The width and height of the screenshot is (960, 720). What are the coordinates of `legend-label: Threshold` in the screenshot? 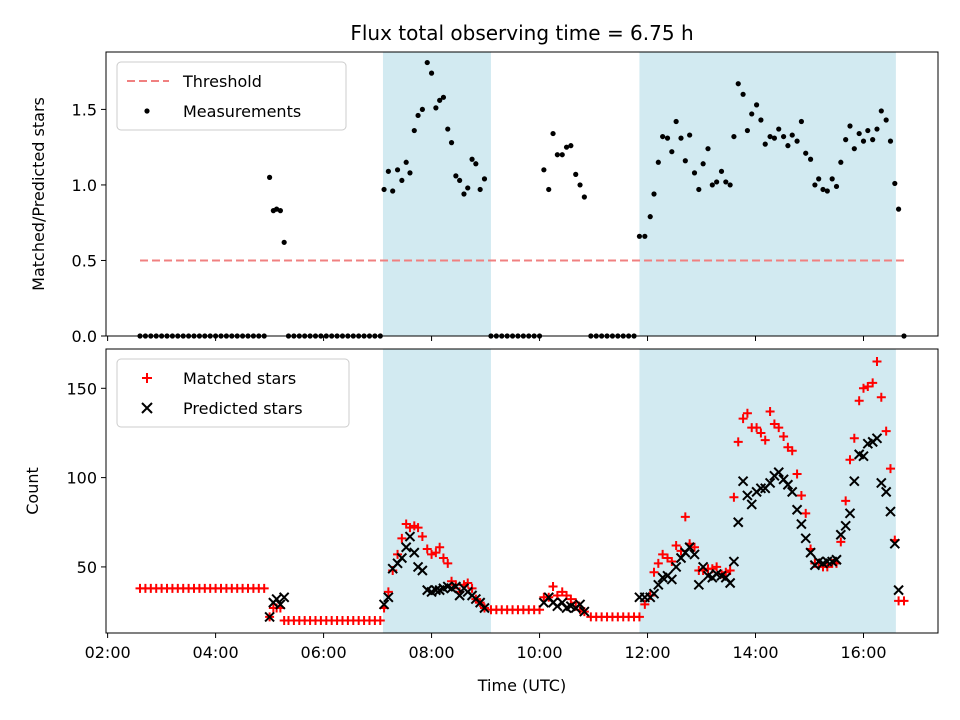 It's located at (222, 81).